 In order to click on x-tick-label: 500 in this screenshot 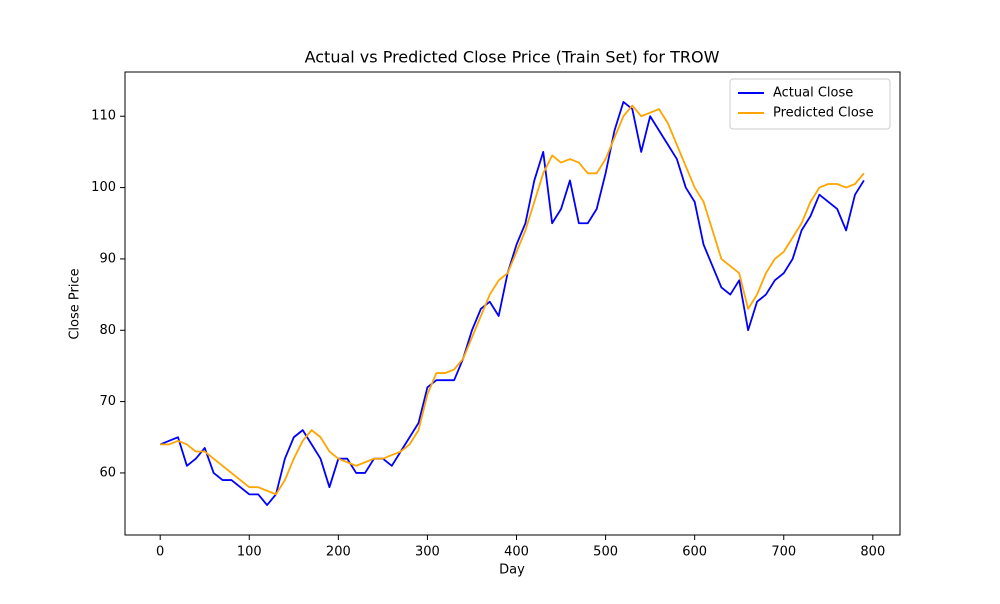, I will do `click(605, 552)`.